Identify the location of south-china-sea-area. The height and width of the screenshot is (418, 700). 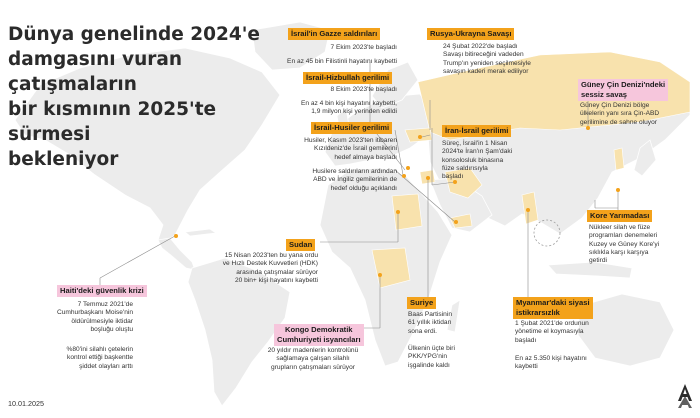
(547, 233).